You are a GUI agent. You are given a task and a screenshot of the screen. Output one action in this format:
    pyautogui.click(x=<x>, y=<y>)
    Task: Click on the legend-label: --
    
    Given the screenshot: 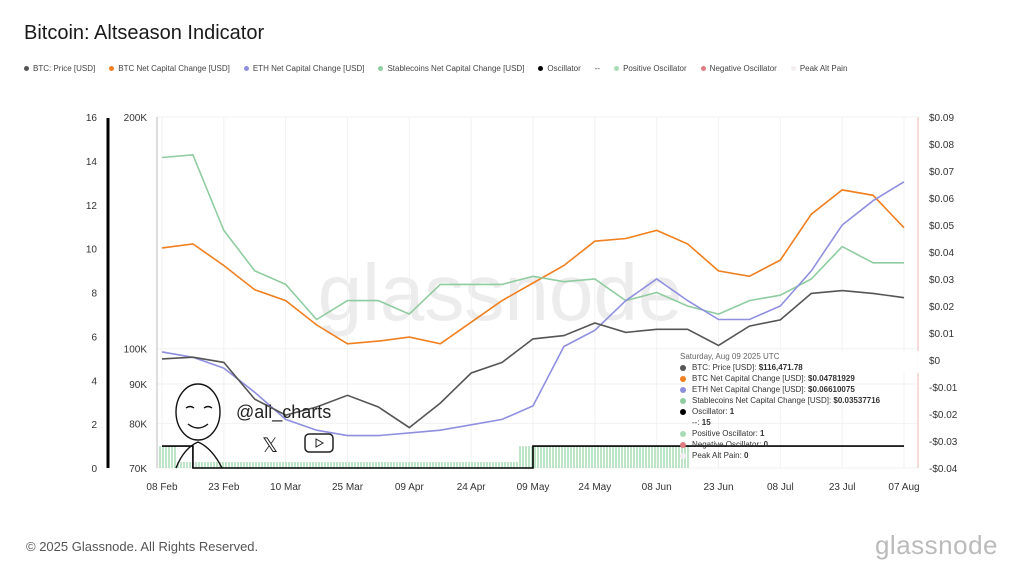 What is the action you would take?
    pyautogui.click(x=597, y=68)
    